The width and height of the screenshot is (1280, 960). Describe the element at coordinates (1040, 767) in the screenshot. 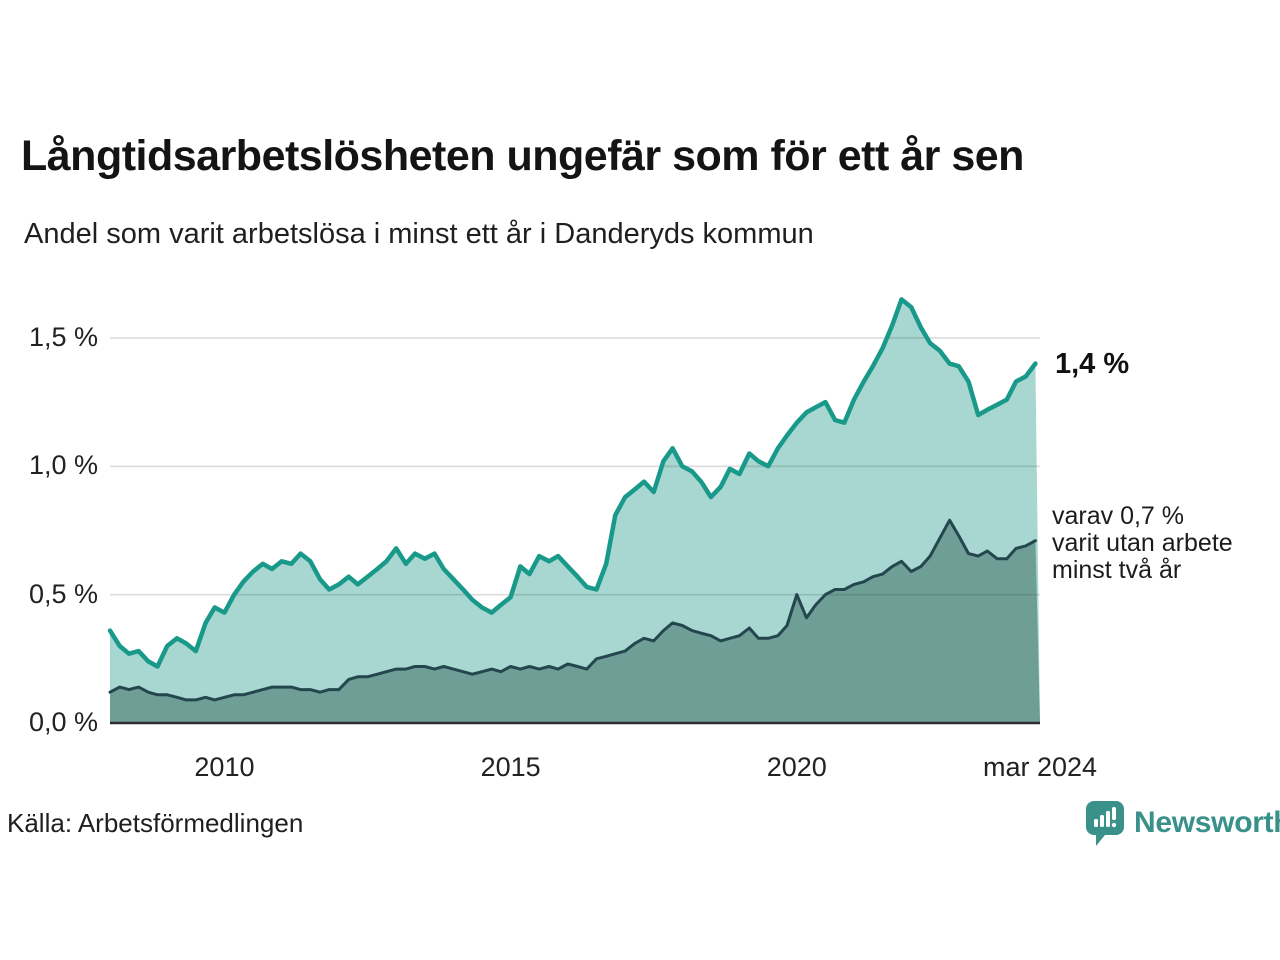

I see `x-tick-label: mar 2024` at that location.